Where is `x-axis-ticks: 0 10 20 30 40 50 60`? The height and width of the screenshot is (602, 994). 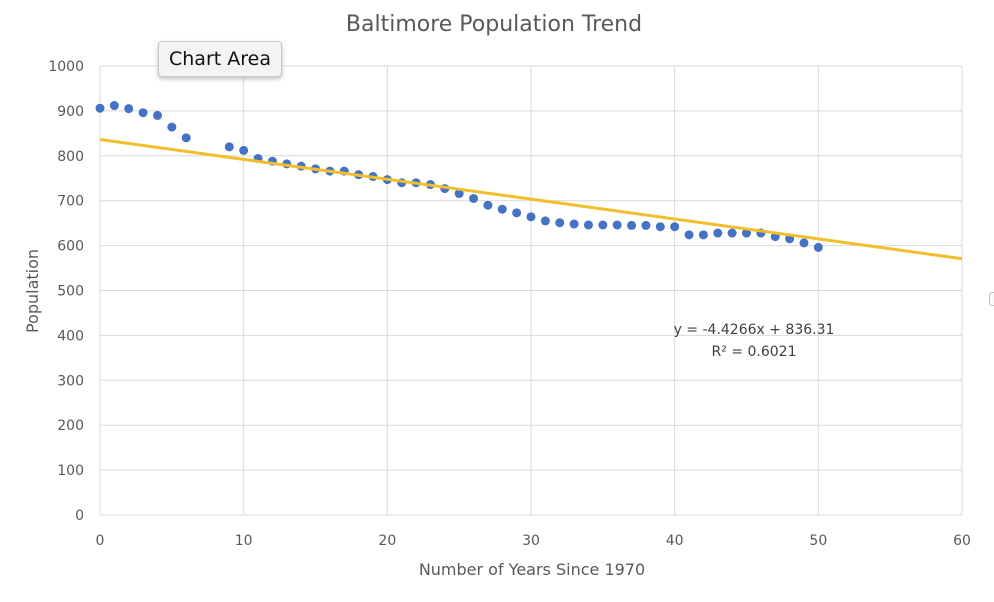
x-axis-ticks: 0 10 20 30 40 50 60 is located at coordinates (533, 541).